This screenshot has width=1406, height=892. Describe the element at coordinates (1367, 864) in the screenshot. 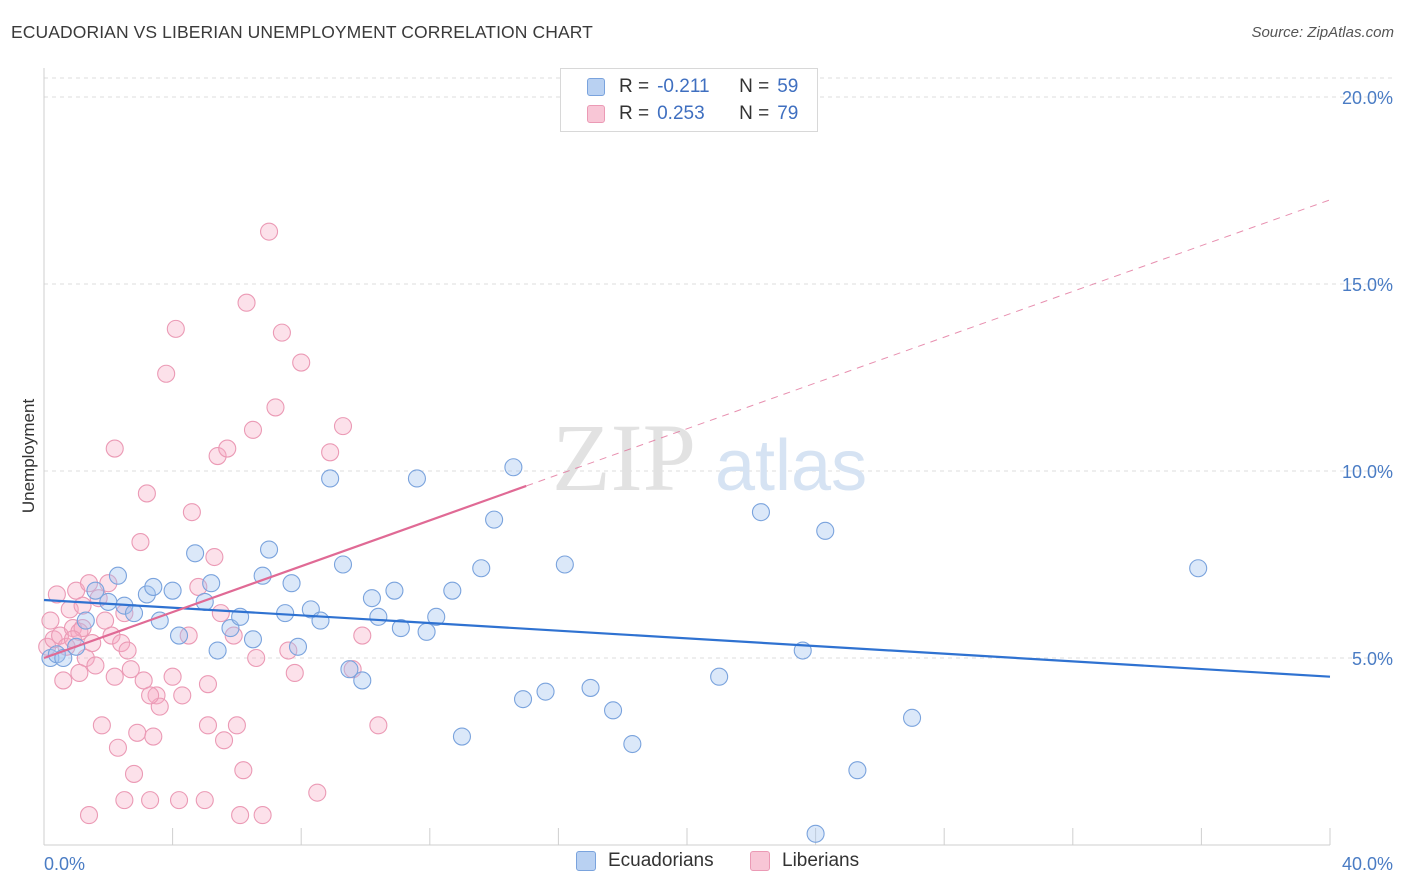

I see `x-tick-label: 40.0%` at that location.